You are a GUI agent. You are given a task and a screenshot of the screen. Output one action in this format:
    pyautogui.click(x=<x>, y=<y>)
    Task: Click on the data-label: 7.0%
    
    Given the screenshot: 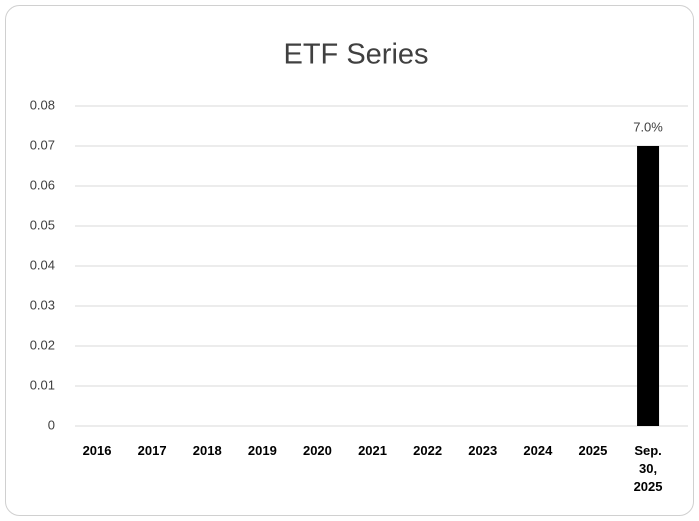 What is the action you would take?
    pyautogui.click(x=648, y=126)
    